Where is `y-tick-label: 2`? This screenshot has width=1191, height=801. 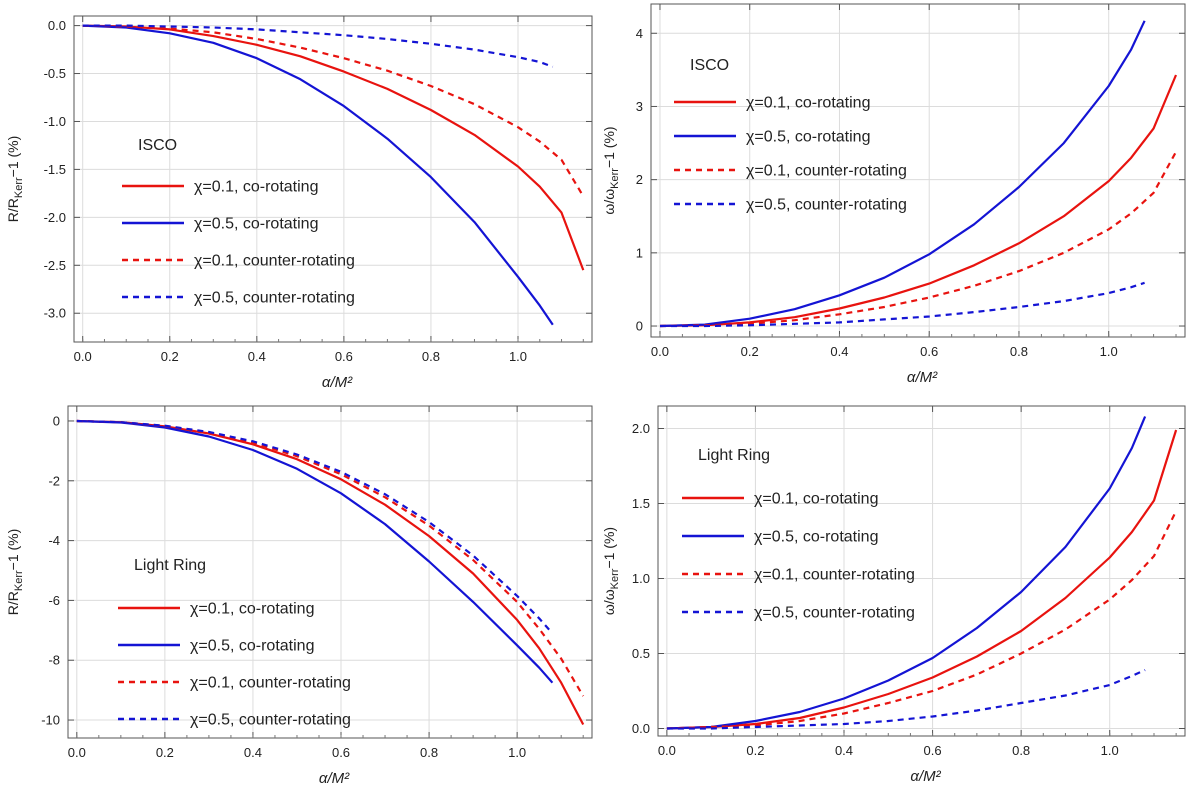
y-tick-label: 2 is located at coordinates (639, 179).